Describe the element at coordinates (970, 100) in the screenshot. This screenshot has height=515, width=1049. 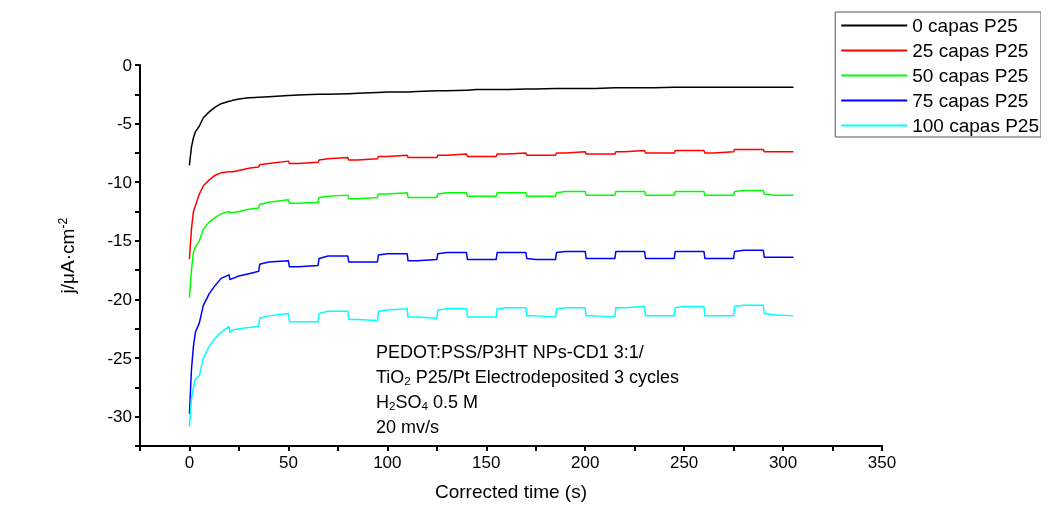
I see `legend-label: 75 capas P25` at that location.